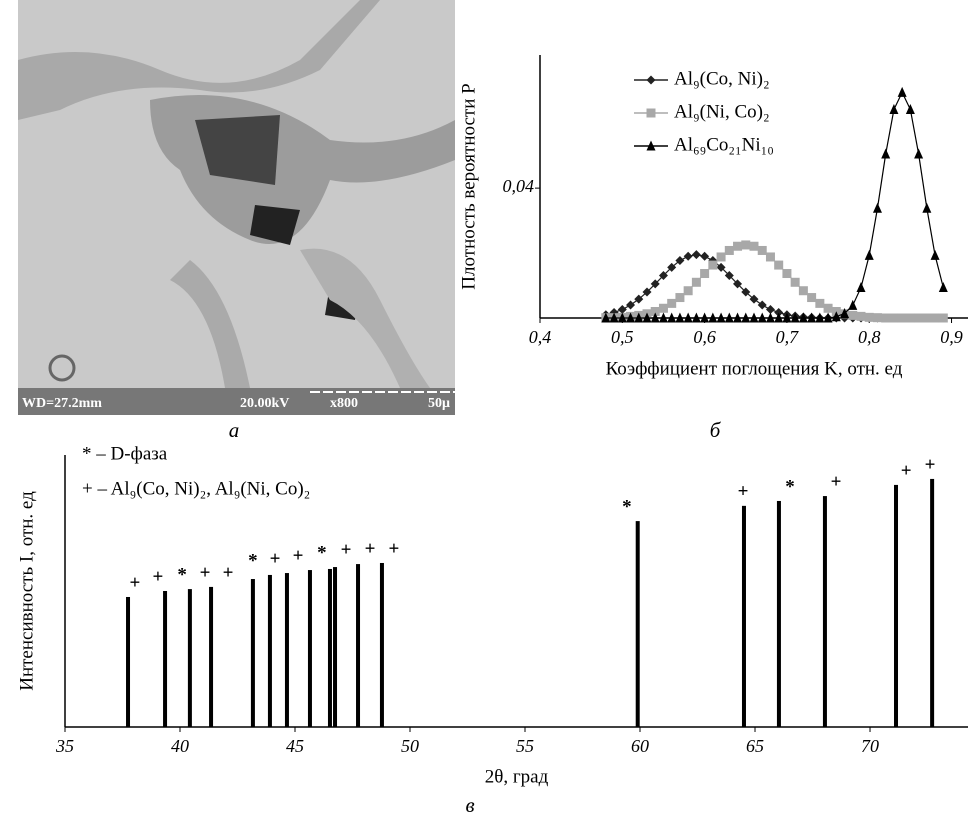 The width and height of the screenshot is (973, 827). What do you see at coordinates (525, 746) in the screenshot?
I see `x-tick-label: 55` at bounding box center [525, 746].